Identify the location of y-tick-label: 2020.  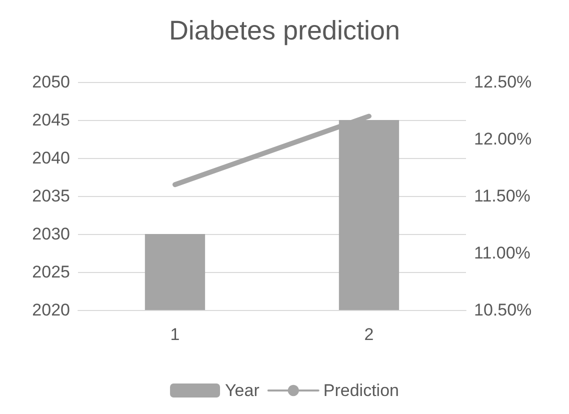
(51, 310).